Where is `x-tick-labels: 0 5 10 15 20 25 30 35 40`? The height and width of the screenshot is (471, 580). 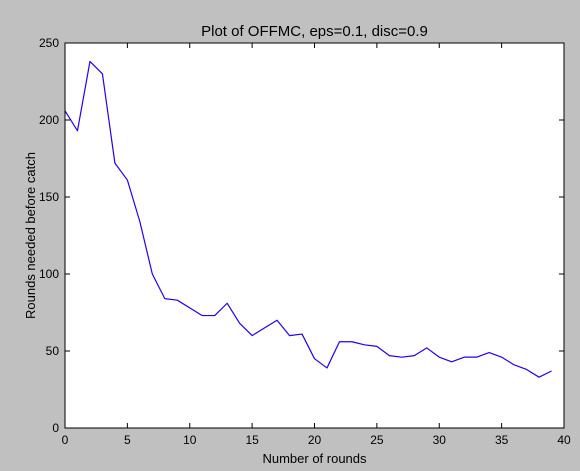 x-tick-labels: 0 5 10 15 20 25 30 35 40 is located at coordinates (316, 440).